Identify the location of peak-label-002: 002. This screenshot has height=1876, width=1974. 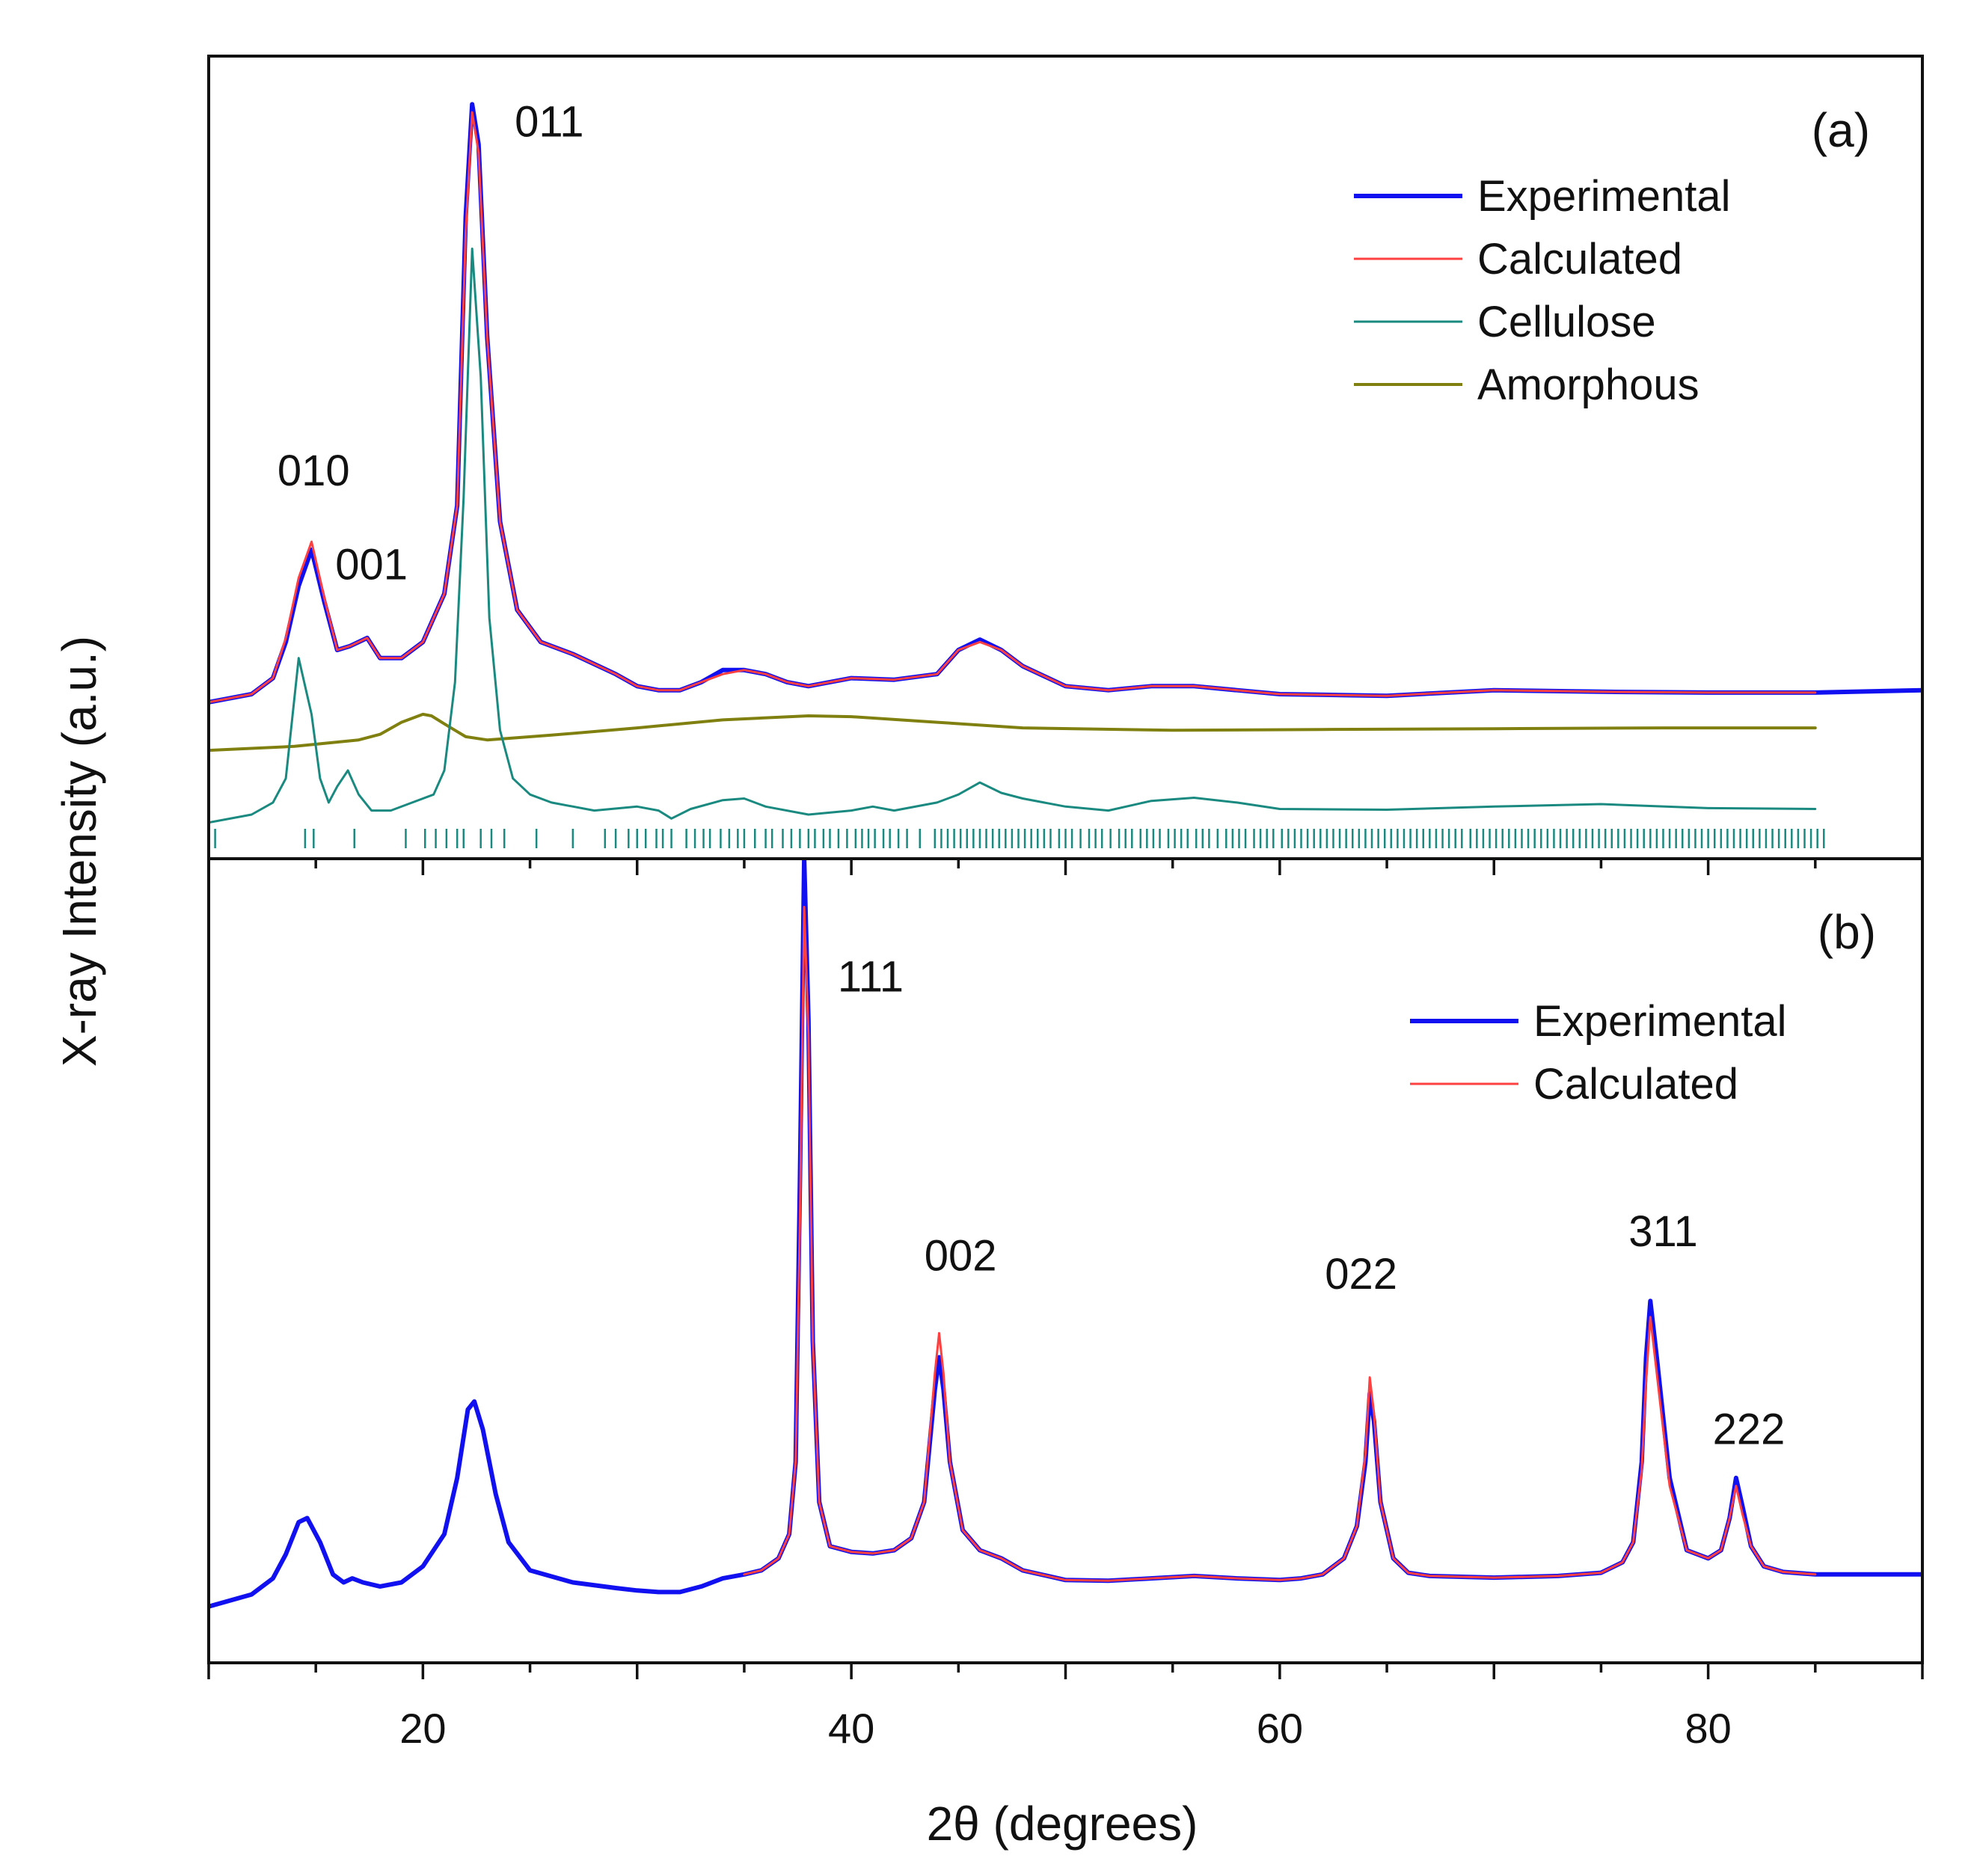
(961, 1256).